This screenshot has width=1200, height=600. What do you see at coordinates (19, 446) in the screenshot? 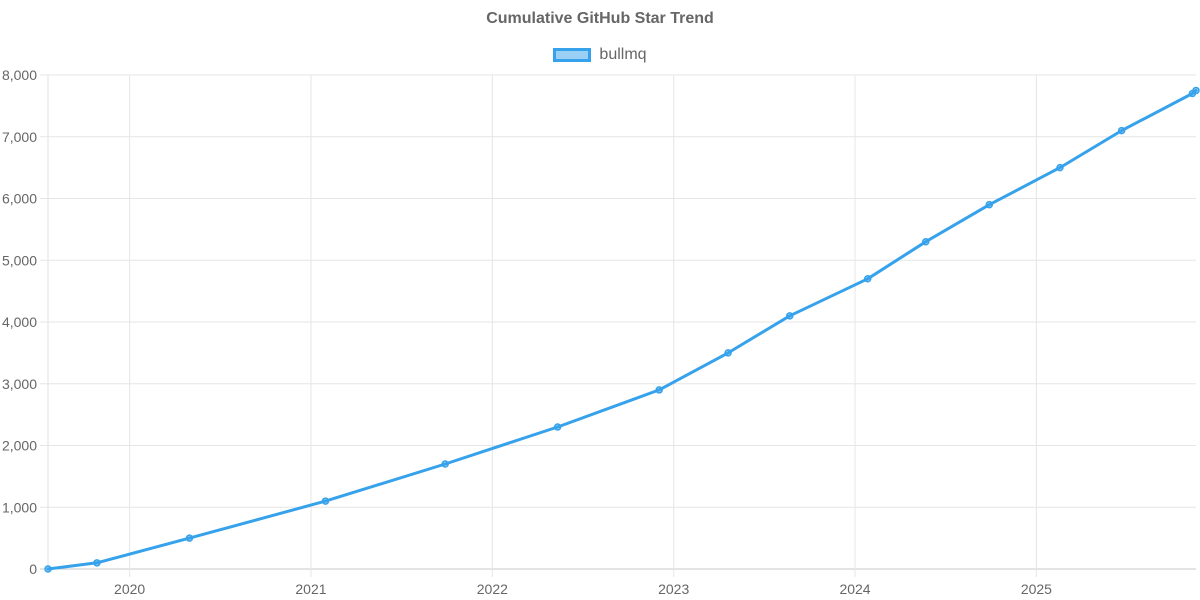
I see `y-tick-label: 2,000` at bounding box center [19, 446].